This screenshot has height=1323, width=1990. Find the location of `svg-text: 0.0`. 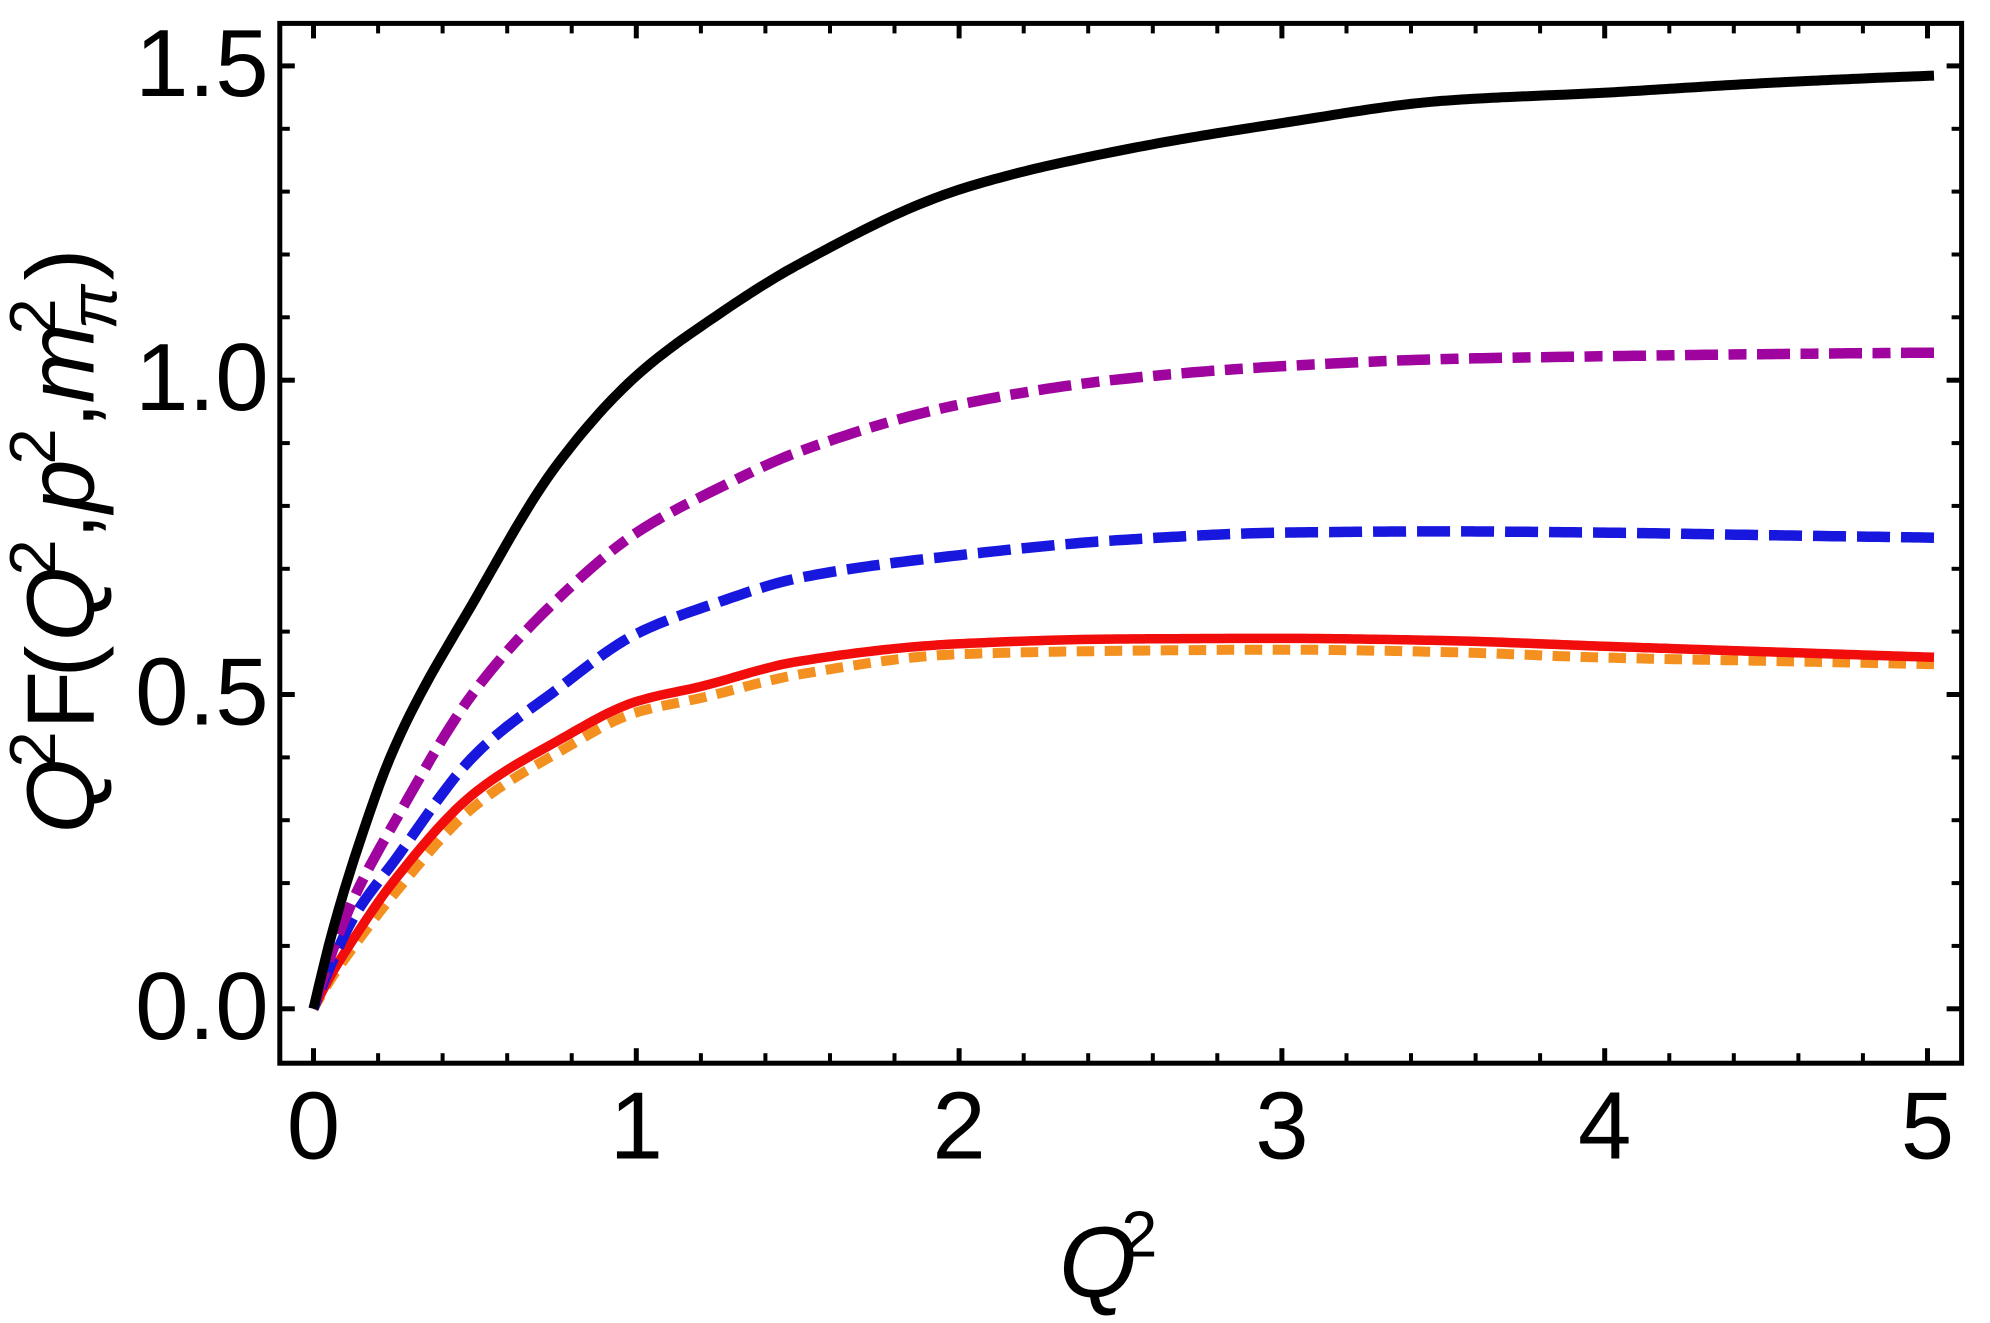

svg-text: 0.0 is located at coordinates (201, 1006).